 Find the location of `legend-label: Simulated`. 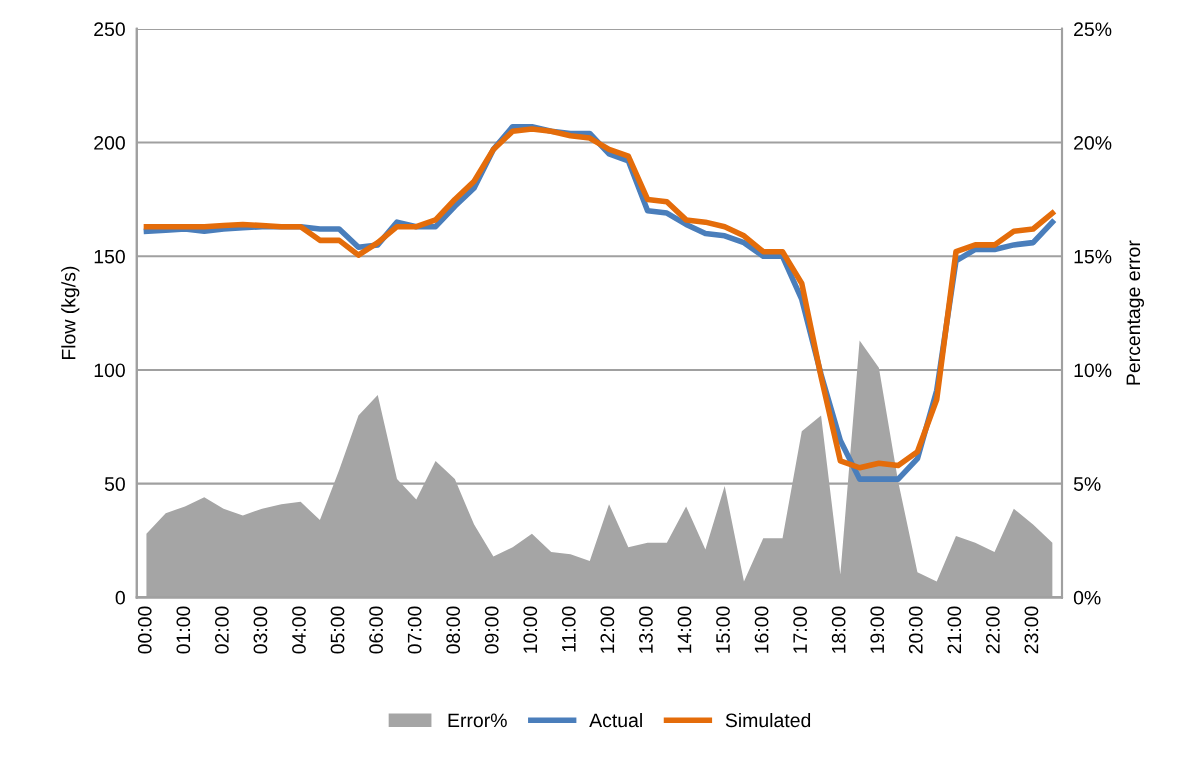

legend-label: Simulated is located at coordinates (768, 720).